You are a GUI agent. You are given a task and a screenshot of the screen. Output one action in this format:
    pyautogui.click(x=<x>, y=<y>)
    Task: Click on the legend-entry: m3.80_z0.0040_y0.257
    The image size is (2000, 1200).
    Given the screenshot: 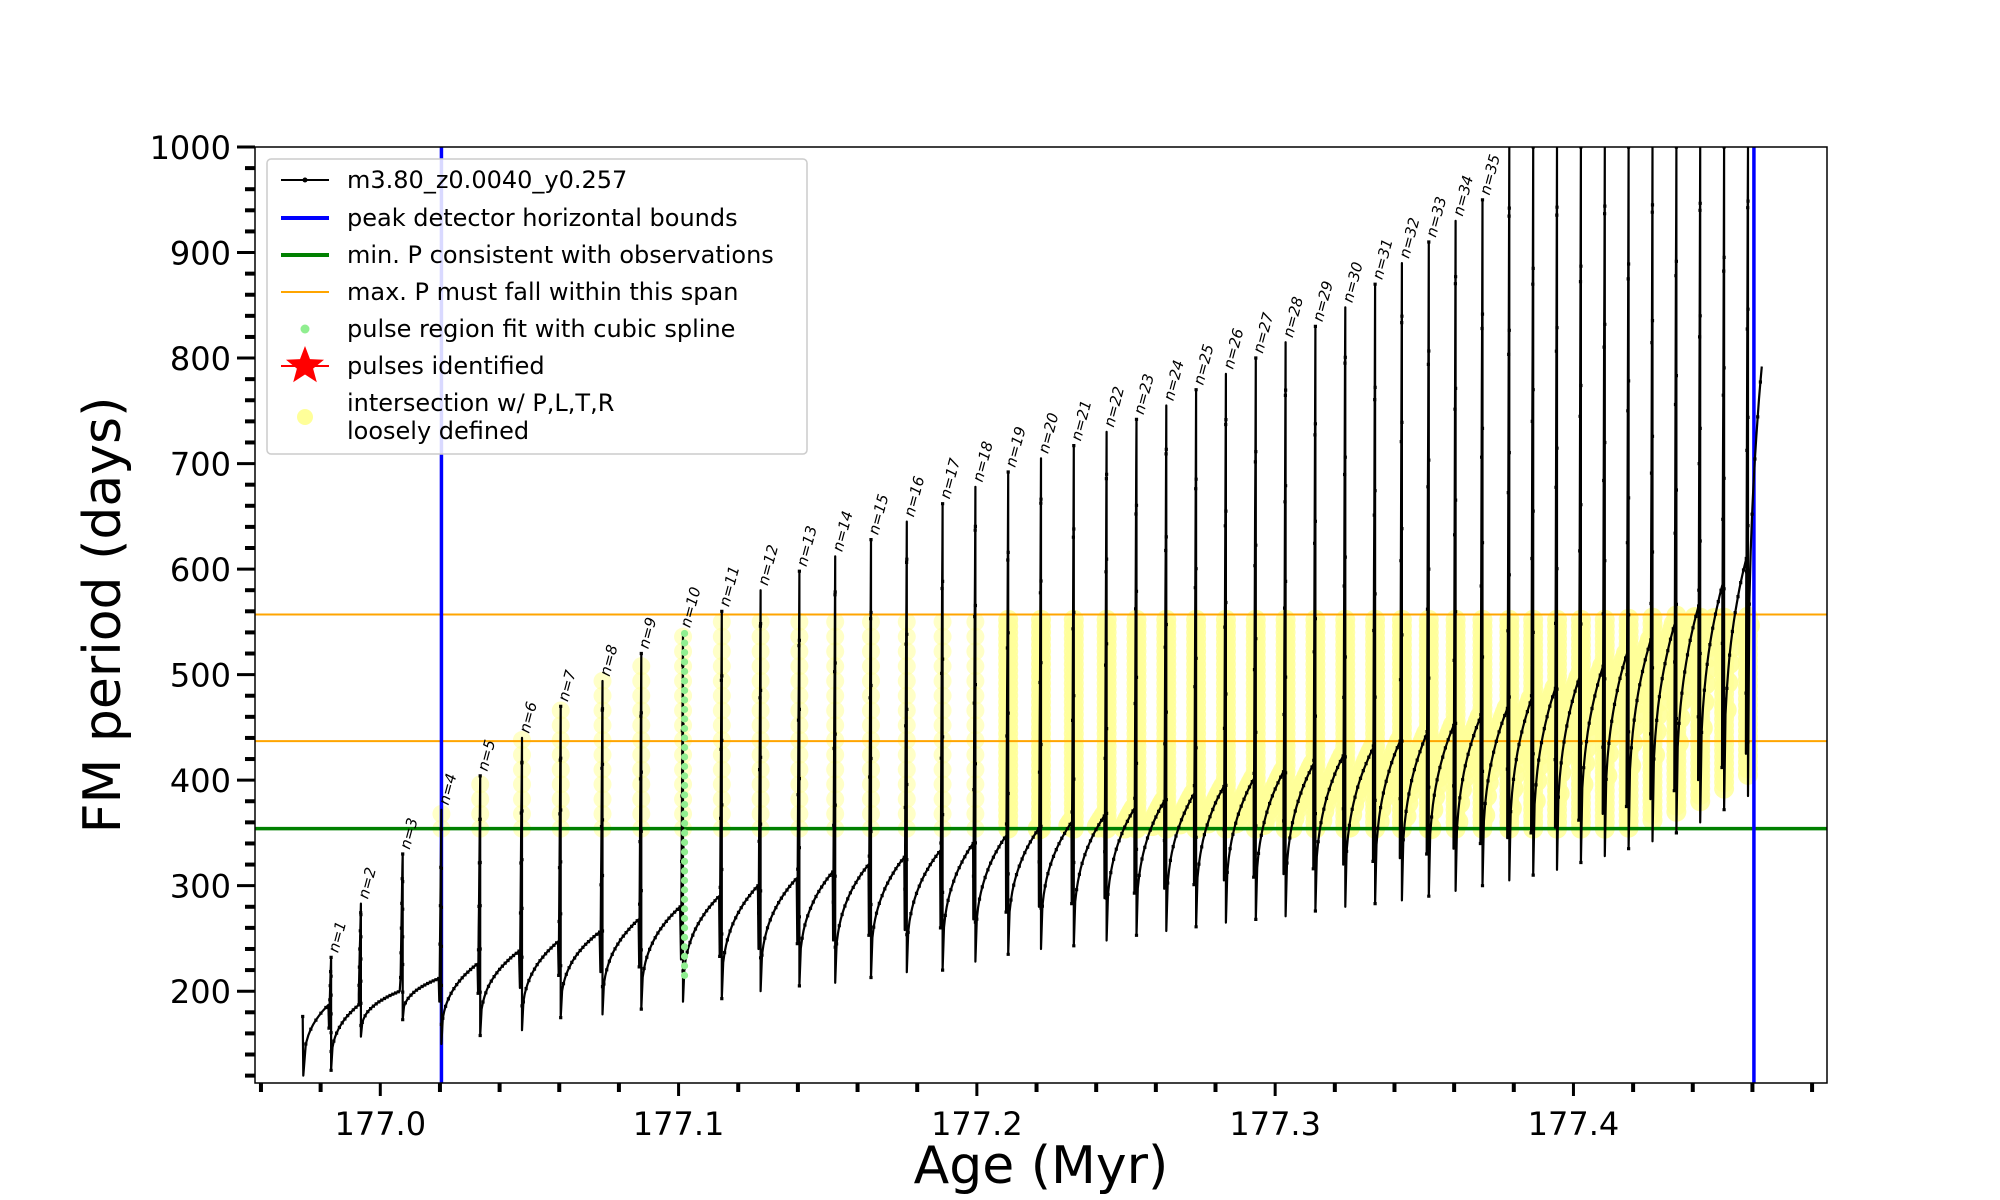 What is the action you would take?
    pyautogui.click(x=454, y=180)
    